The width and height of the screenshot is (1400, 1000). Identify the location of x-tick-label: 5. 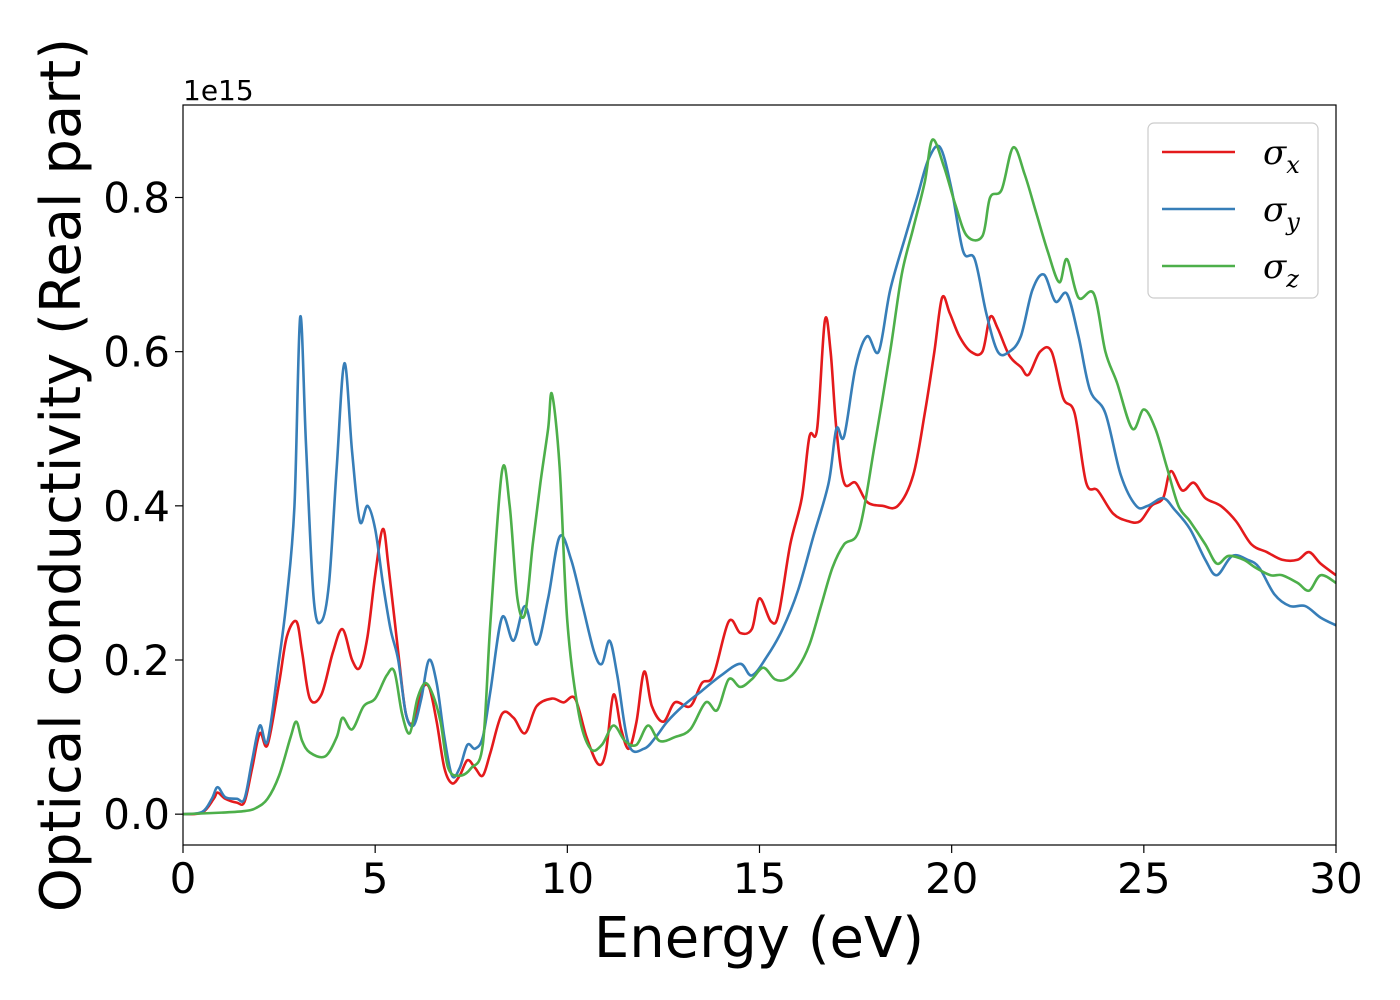
(375, 878).